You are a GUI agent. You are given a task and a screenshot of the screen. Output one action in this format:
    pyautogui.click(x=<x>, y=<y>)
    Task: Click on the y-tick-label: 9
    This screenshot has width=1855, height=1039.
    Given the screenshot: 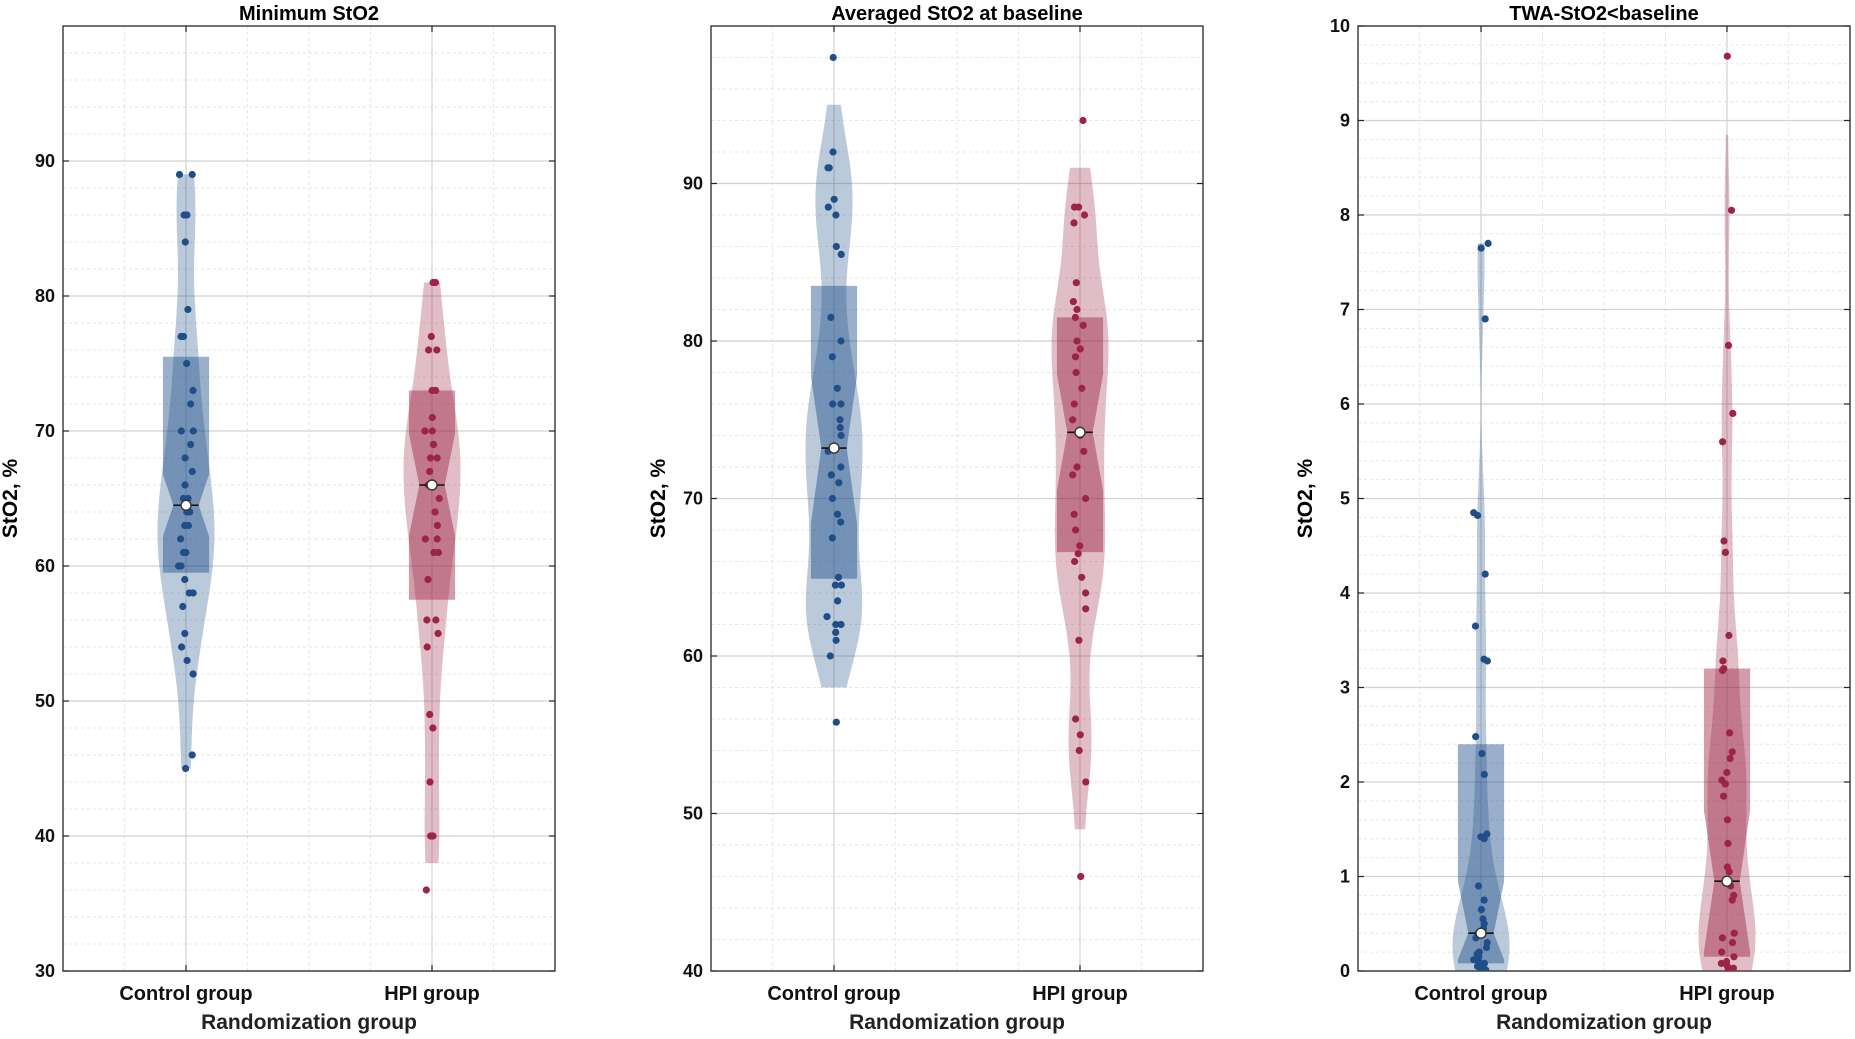 What is the action you would take?
    pyautogui.click(x=1345, y=121)
    